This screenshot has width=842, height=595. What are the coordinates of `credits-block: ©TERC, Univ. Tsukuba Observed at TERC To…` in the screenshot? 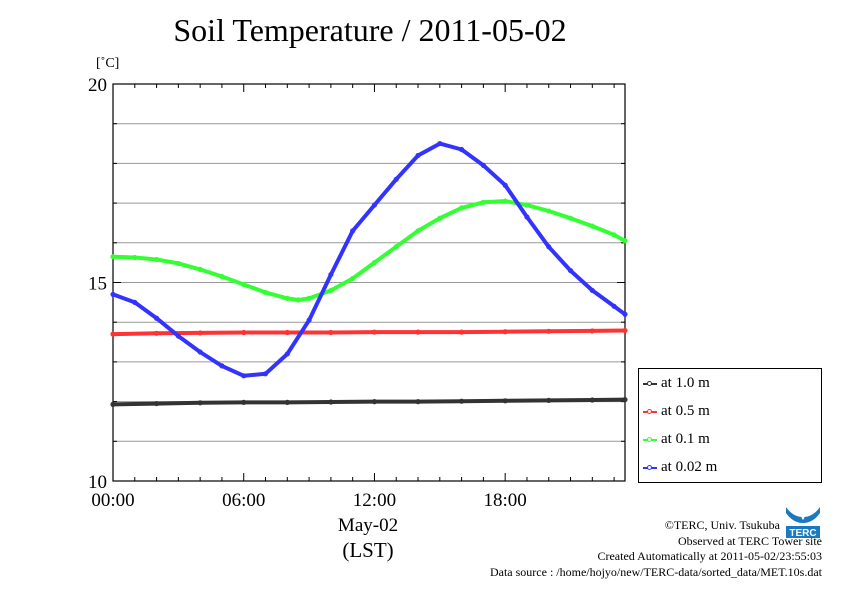 It's located at (656, 549).